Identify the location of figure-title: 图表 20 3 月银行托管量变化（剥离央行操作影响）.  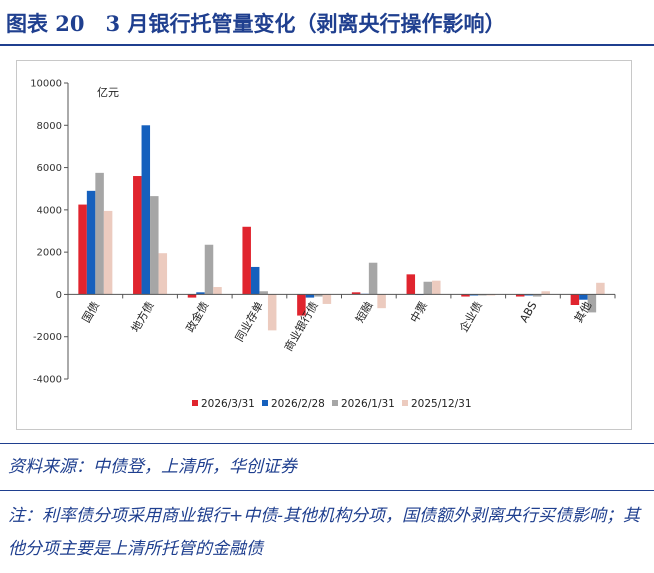
(256, 23).